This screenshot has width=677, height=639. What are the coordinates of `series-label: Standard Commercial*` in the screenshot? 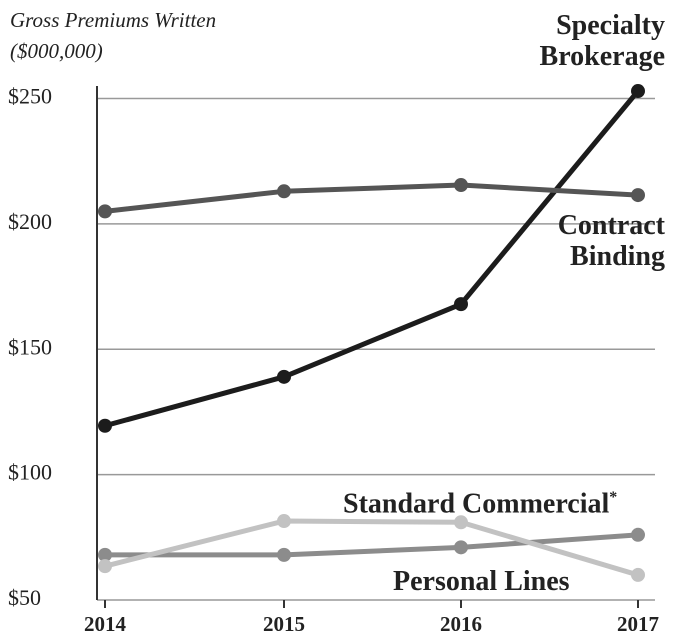 It's located at (480, 500).